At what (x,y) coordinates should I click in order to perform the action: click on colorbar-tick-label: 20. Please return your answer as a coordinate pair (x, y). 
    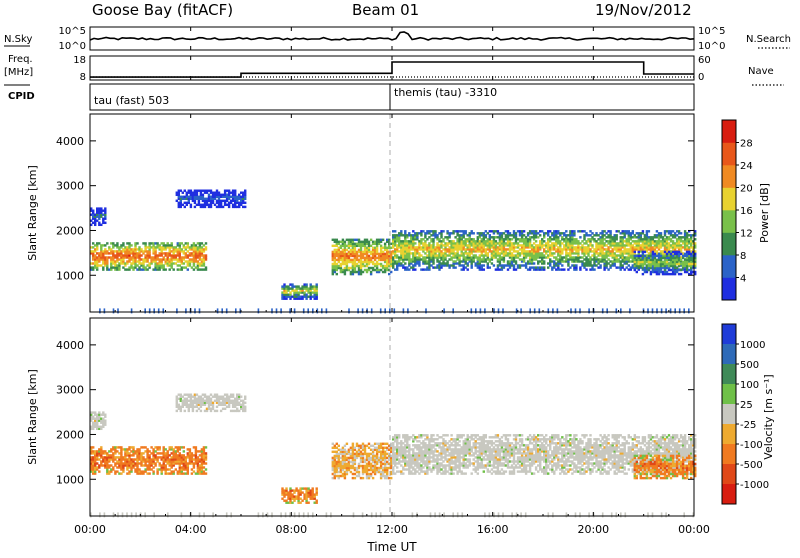
    Looking at the image, I should click on (746, 189).